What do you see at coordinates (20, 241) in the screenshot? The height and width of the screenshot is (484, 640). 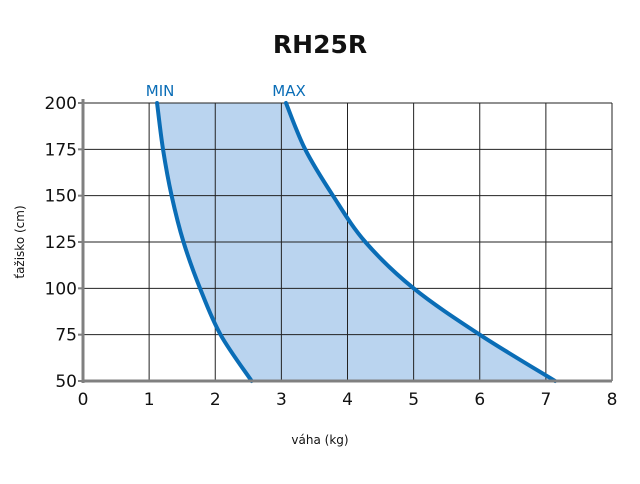 I see `y-axis-label: ťažisko (cm)` at bounding box center [20, 241].